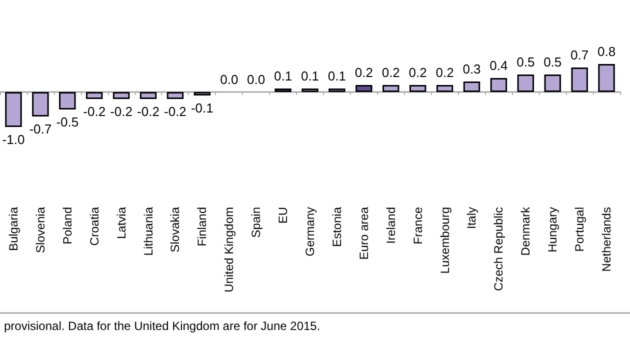 The width and height of the screenshot is (630, 340). What do you see at coordinates (310, 231) in the screenshot?
I see `x-tick-label: Germany` at bounding box center [310, 231].